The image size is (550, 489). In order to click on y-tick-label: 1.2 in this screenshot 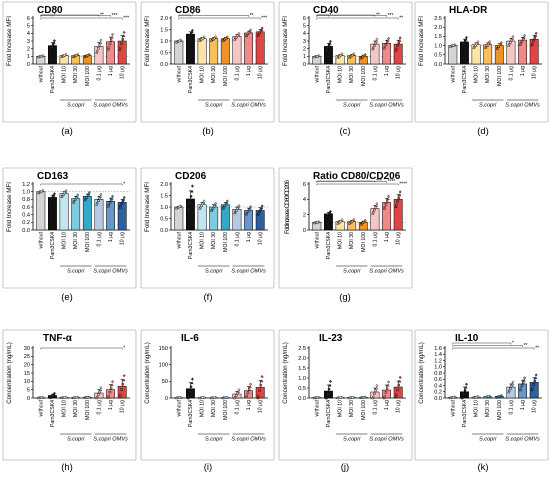, I will do `click(438, 361)`.